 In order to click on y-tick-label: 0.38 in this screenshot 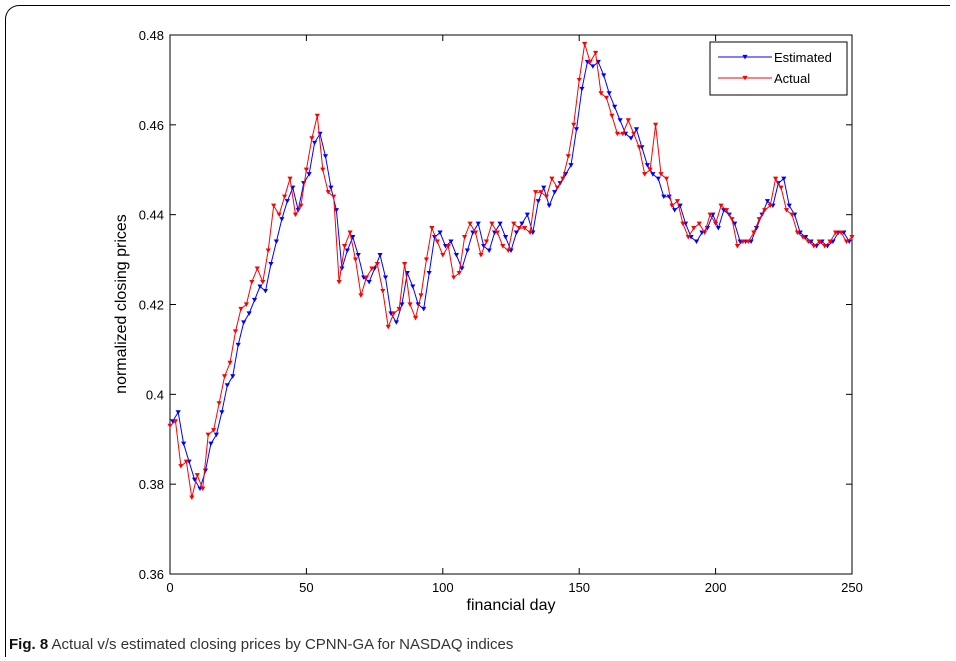, I will do `click(151, 484)`.